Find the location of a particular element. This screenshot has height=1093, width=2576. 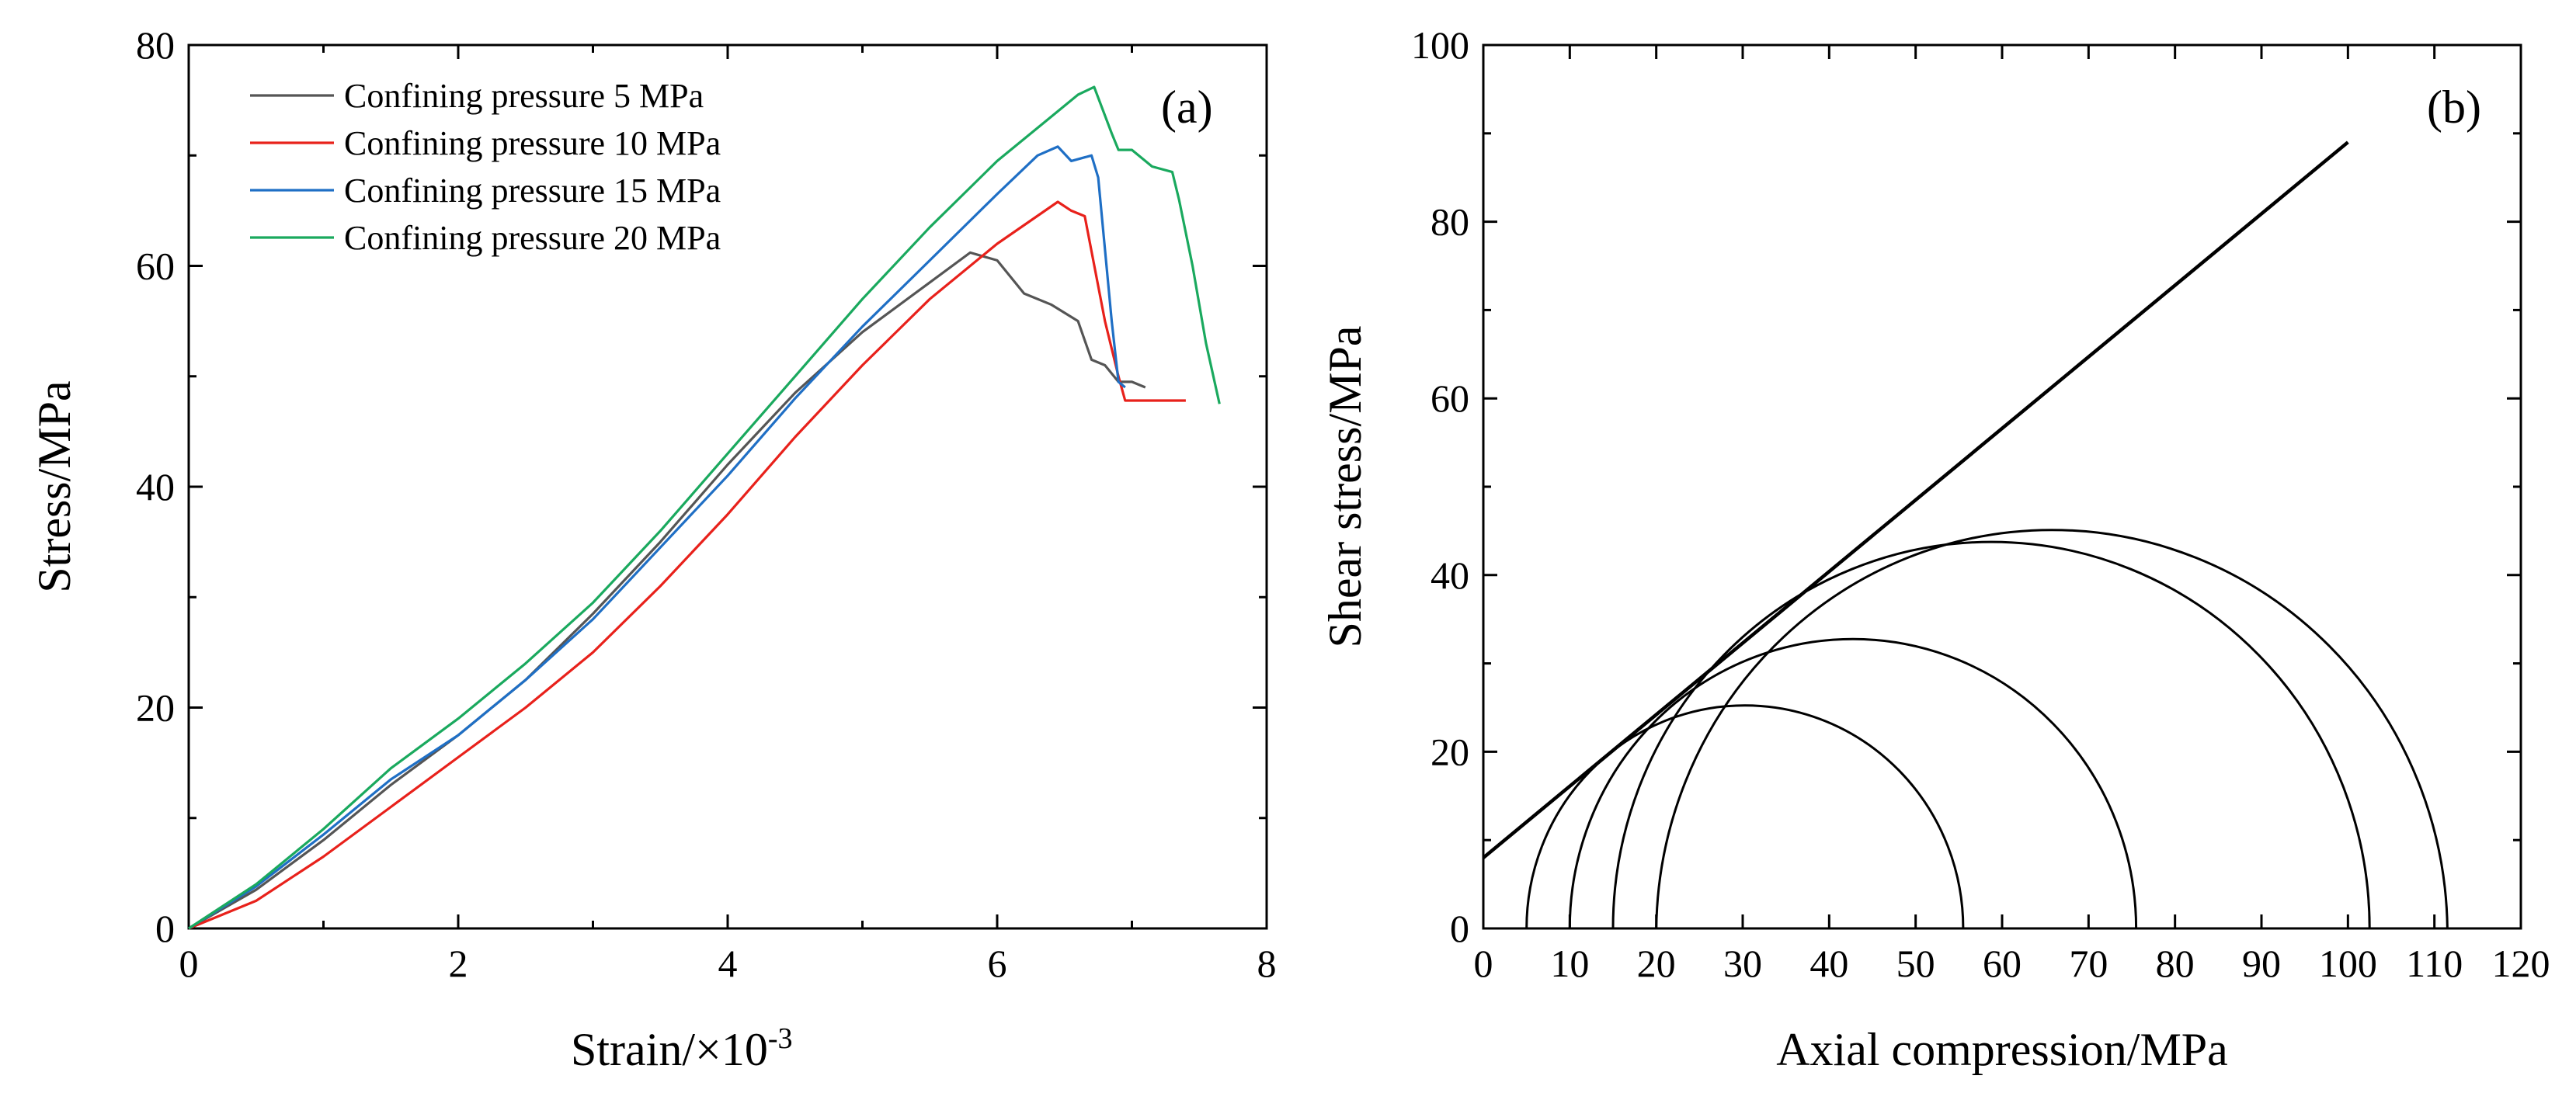

a-y-tick-label: 60 is located at coordinates (155, 266).